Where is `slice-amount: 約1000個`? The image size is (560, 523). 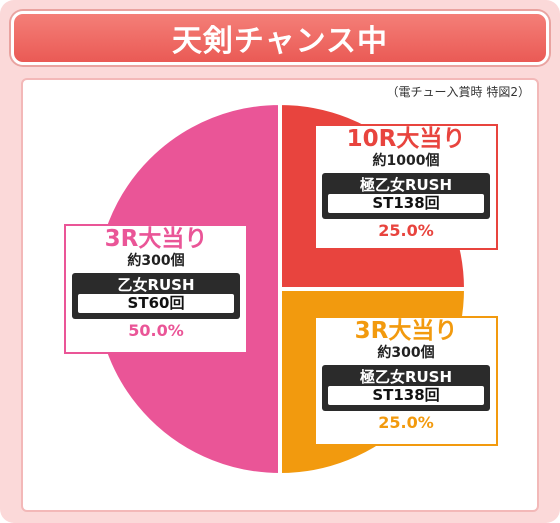
slice-amount: 約1000個 is located at coordinates (406, 161).